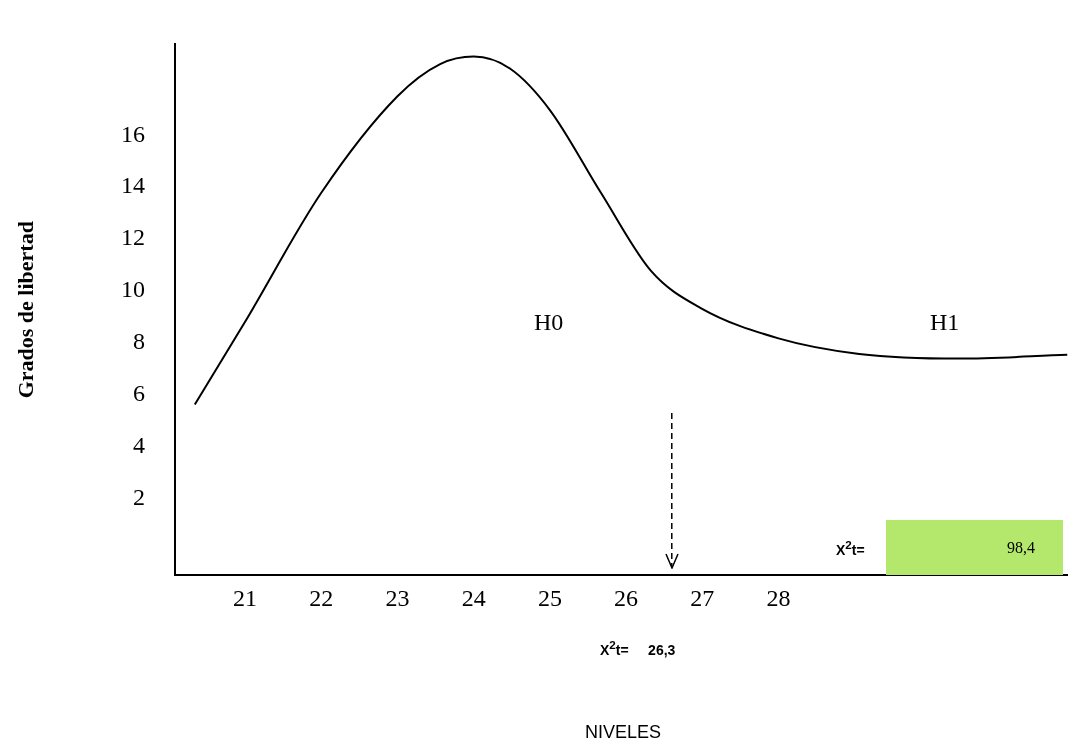 The image size is (1068, 749). Describe the element at coordinates (133, 237) in the screenshot. I see `y-tick-label: 12` at that location.